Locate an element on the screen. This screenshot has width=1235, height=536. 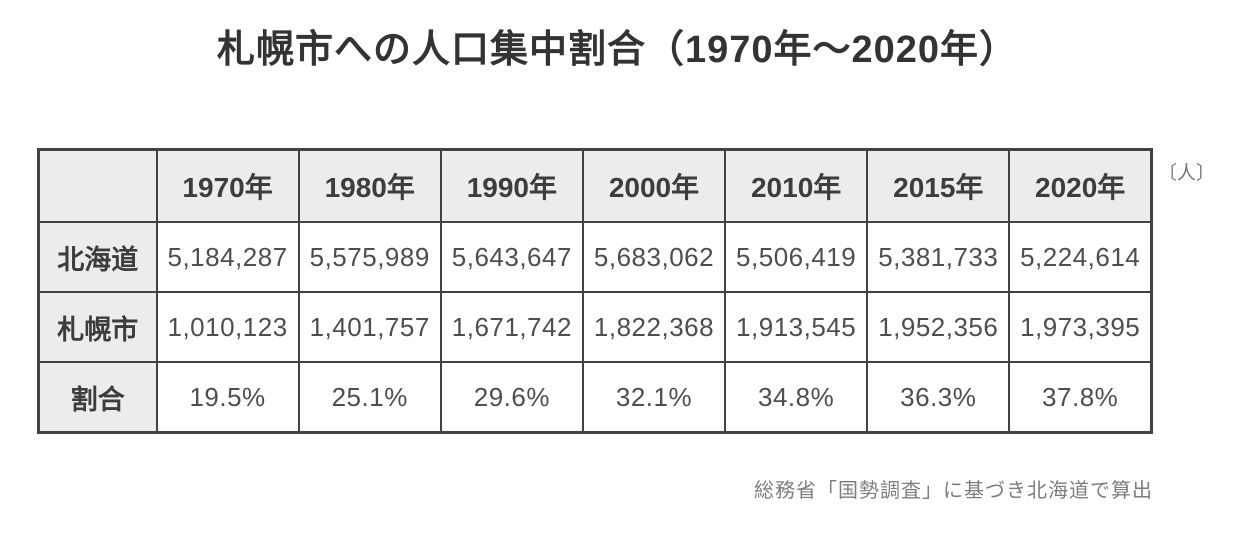
data-cell: 37.8% is located at coordinates (1080, 397).